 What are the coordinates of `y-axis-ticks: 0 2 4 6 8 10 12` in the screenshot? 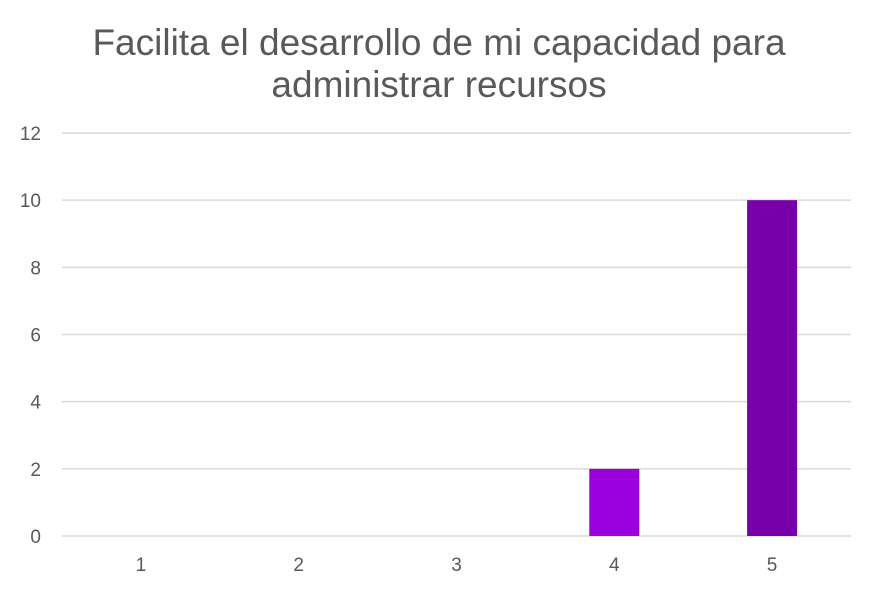 It's located at (31, 336).